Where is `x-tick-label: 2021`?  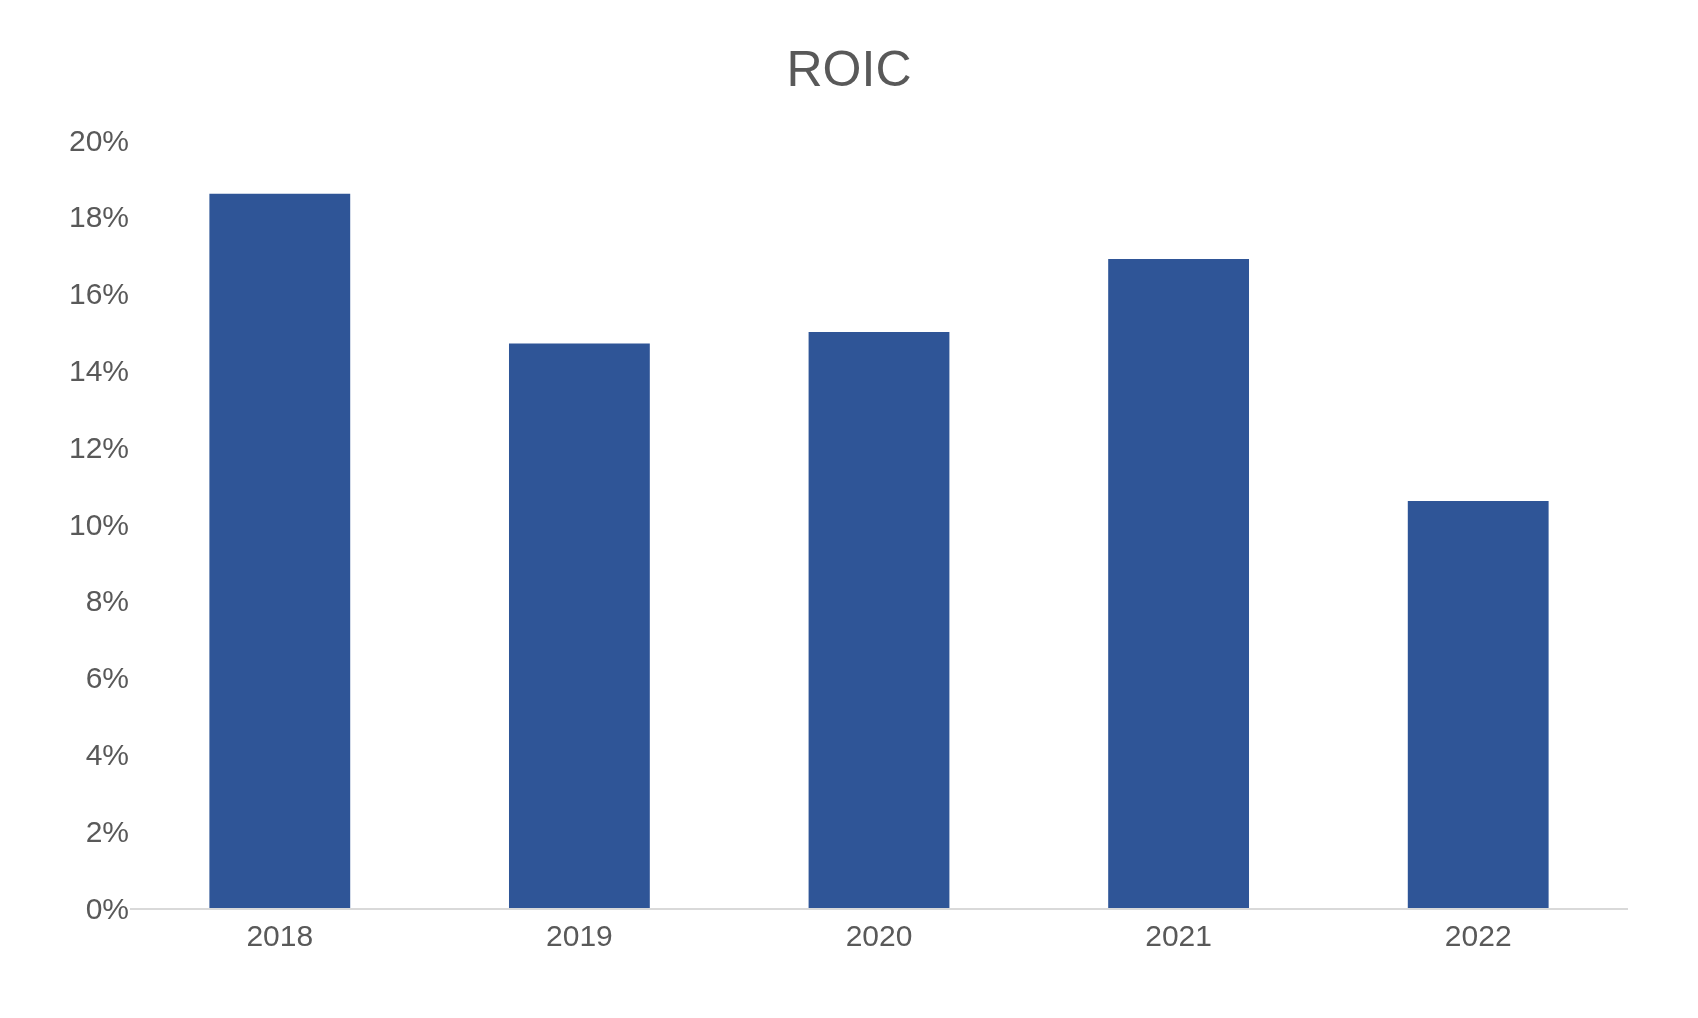
x-tick-label: 2021 is located at coordinates (1178, 935).